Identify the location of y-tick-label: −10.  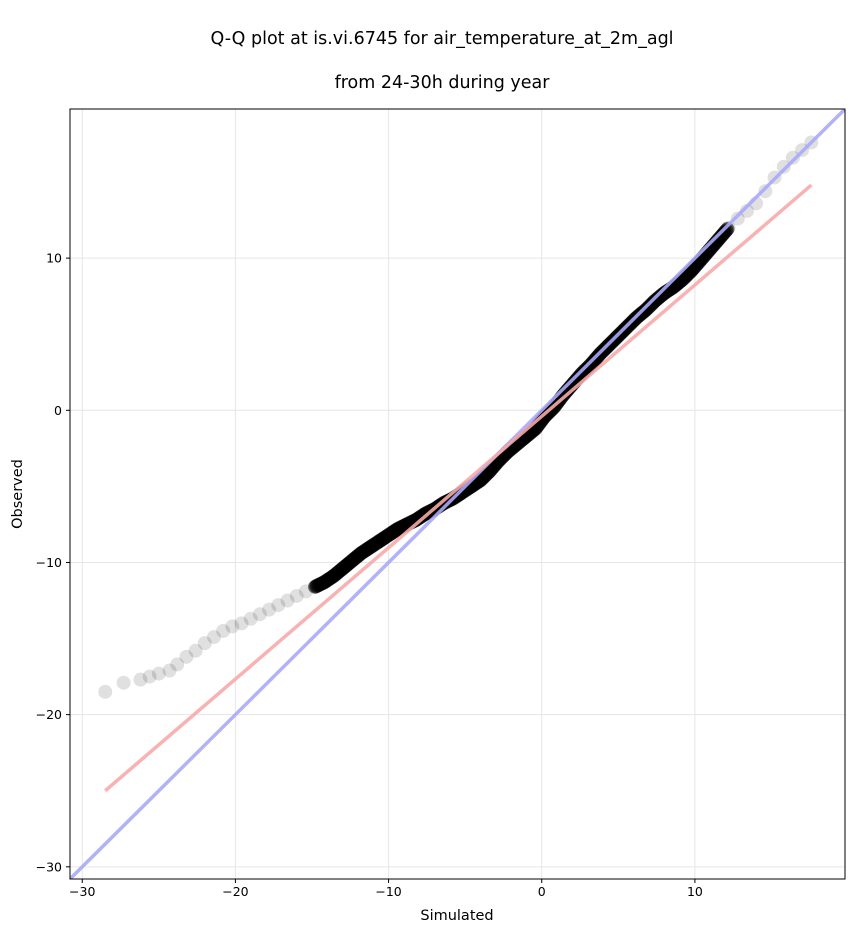
(49, 562).